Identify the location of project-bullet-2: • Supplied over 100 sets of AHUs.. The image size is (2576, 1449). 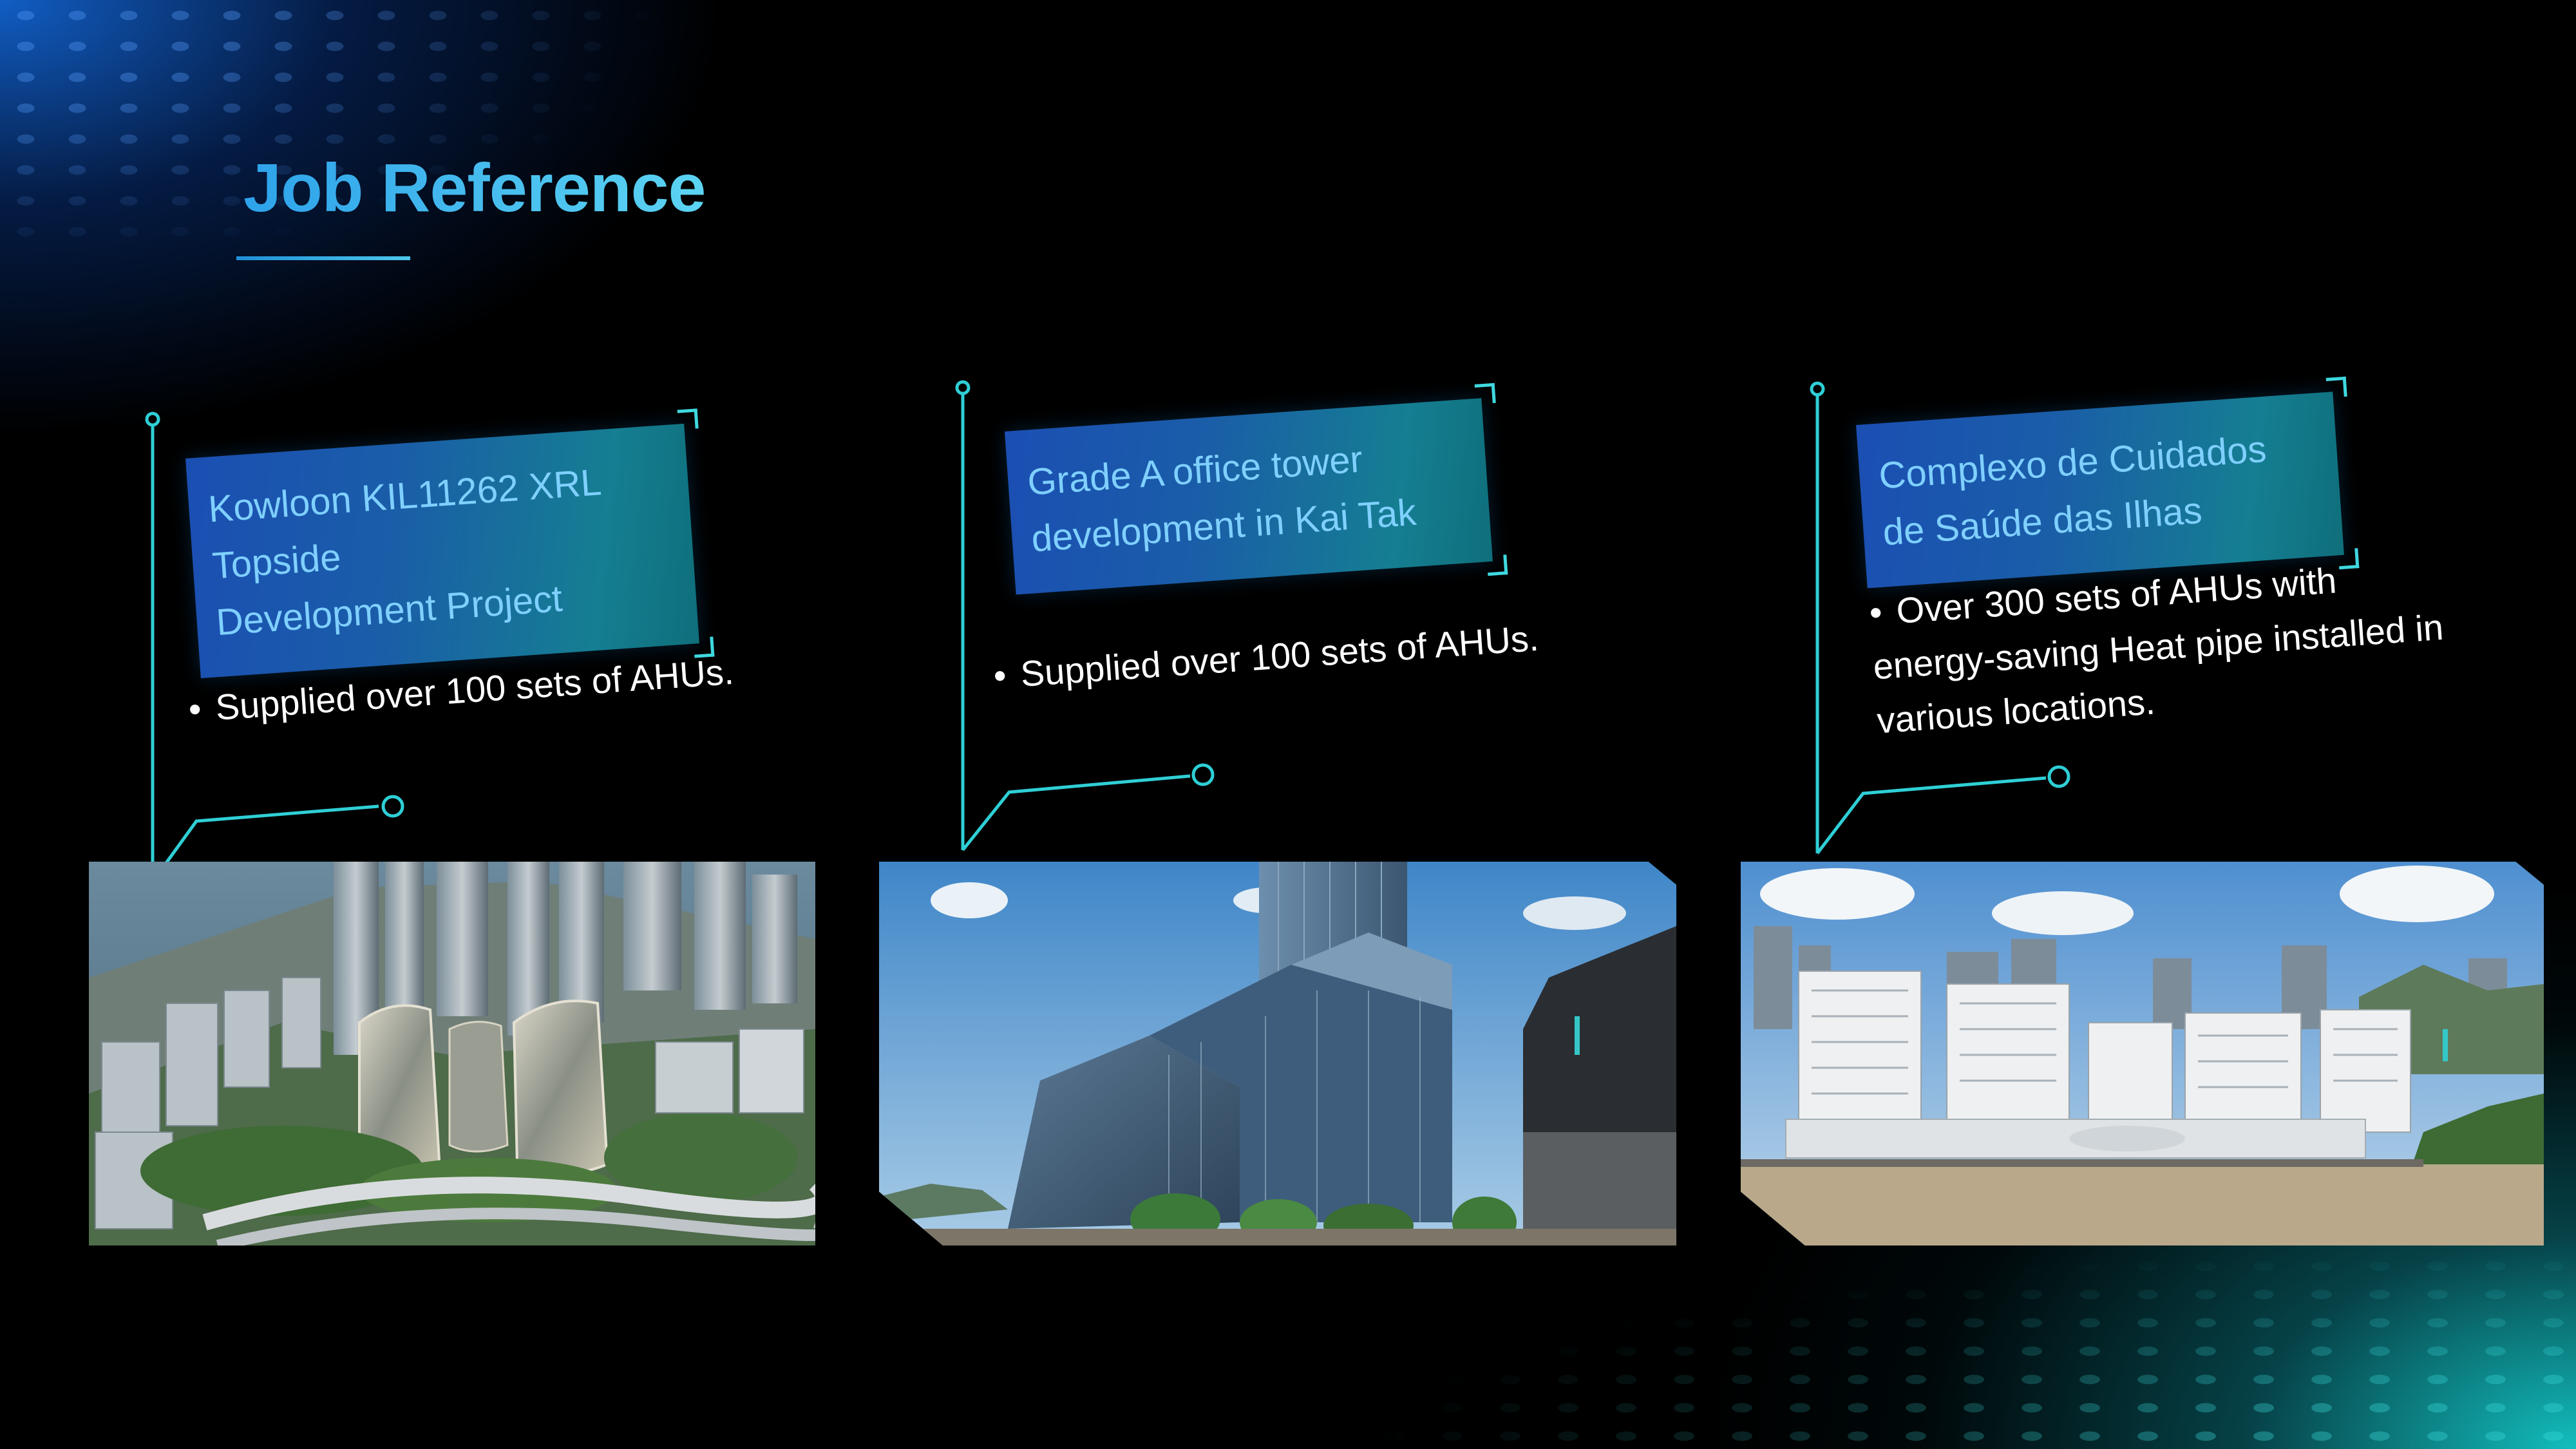
(1266, 657).